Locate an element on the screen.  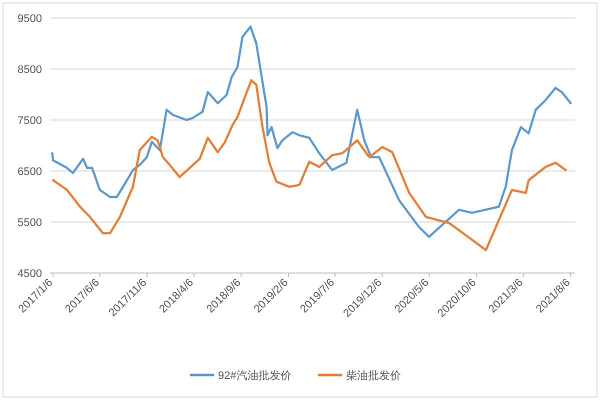
y-tick-label: 5500 is located at coordinates (30, 223).